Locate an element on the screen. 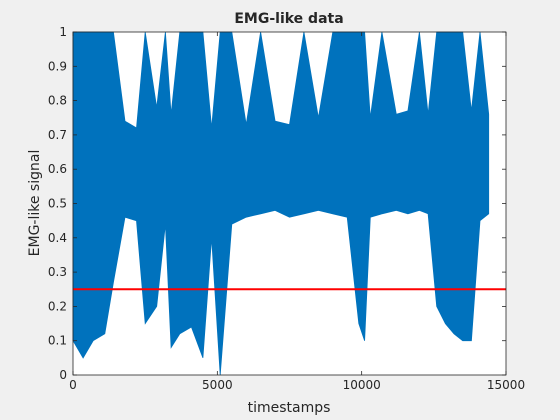 This screenshot has height=420, width=560. y-tick-label: 0.8 is located at coordinates (57, 101).